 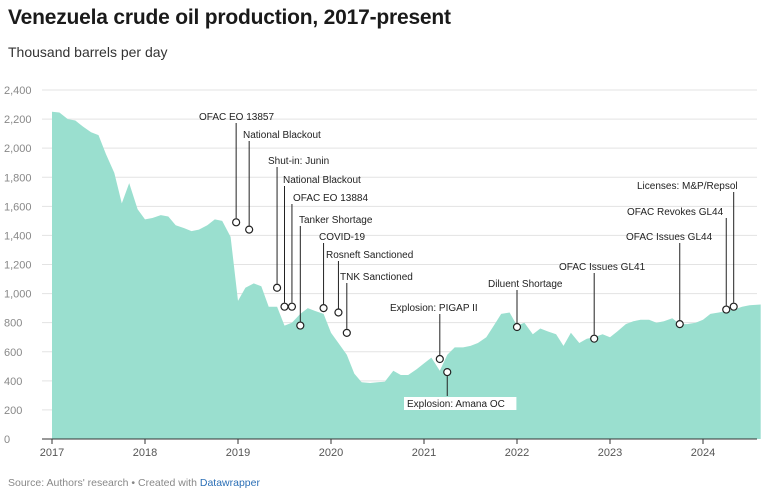 I want to click on y-tick-label: 1,800, so click(x=18, y=178).